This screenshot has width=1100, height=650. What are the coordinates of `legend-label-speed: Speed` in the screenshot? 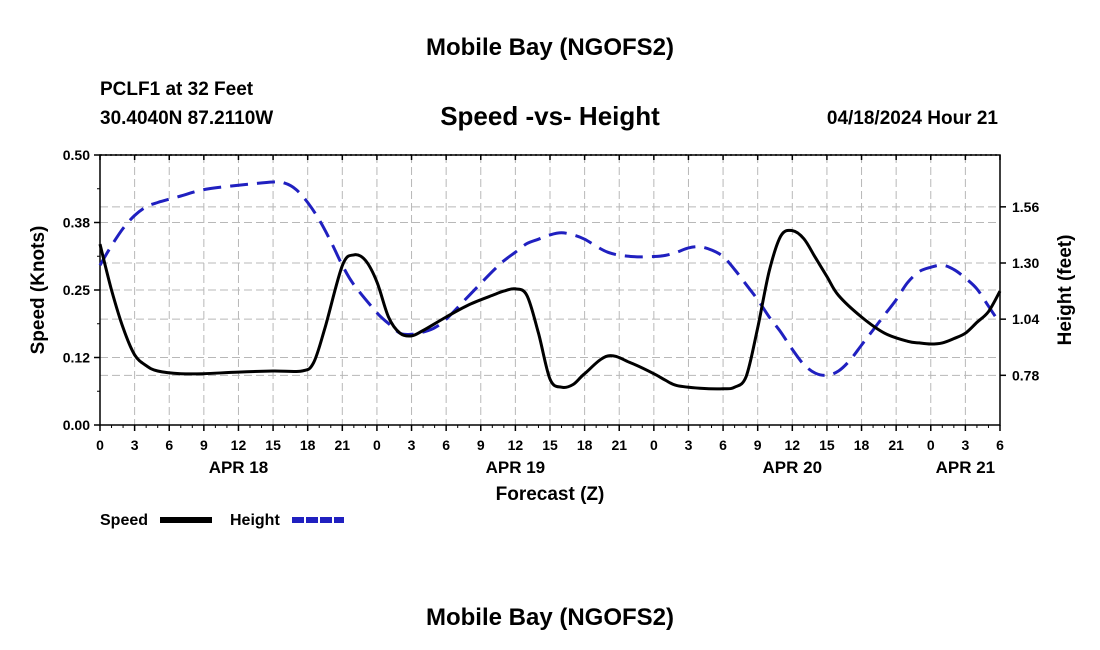 It's located at (124, 520).